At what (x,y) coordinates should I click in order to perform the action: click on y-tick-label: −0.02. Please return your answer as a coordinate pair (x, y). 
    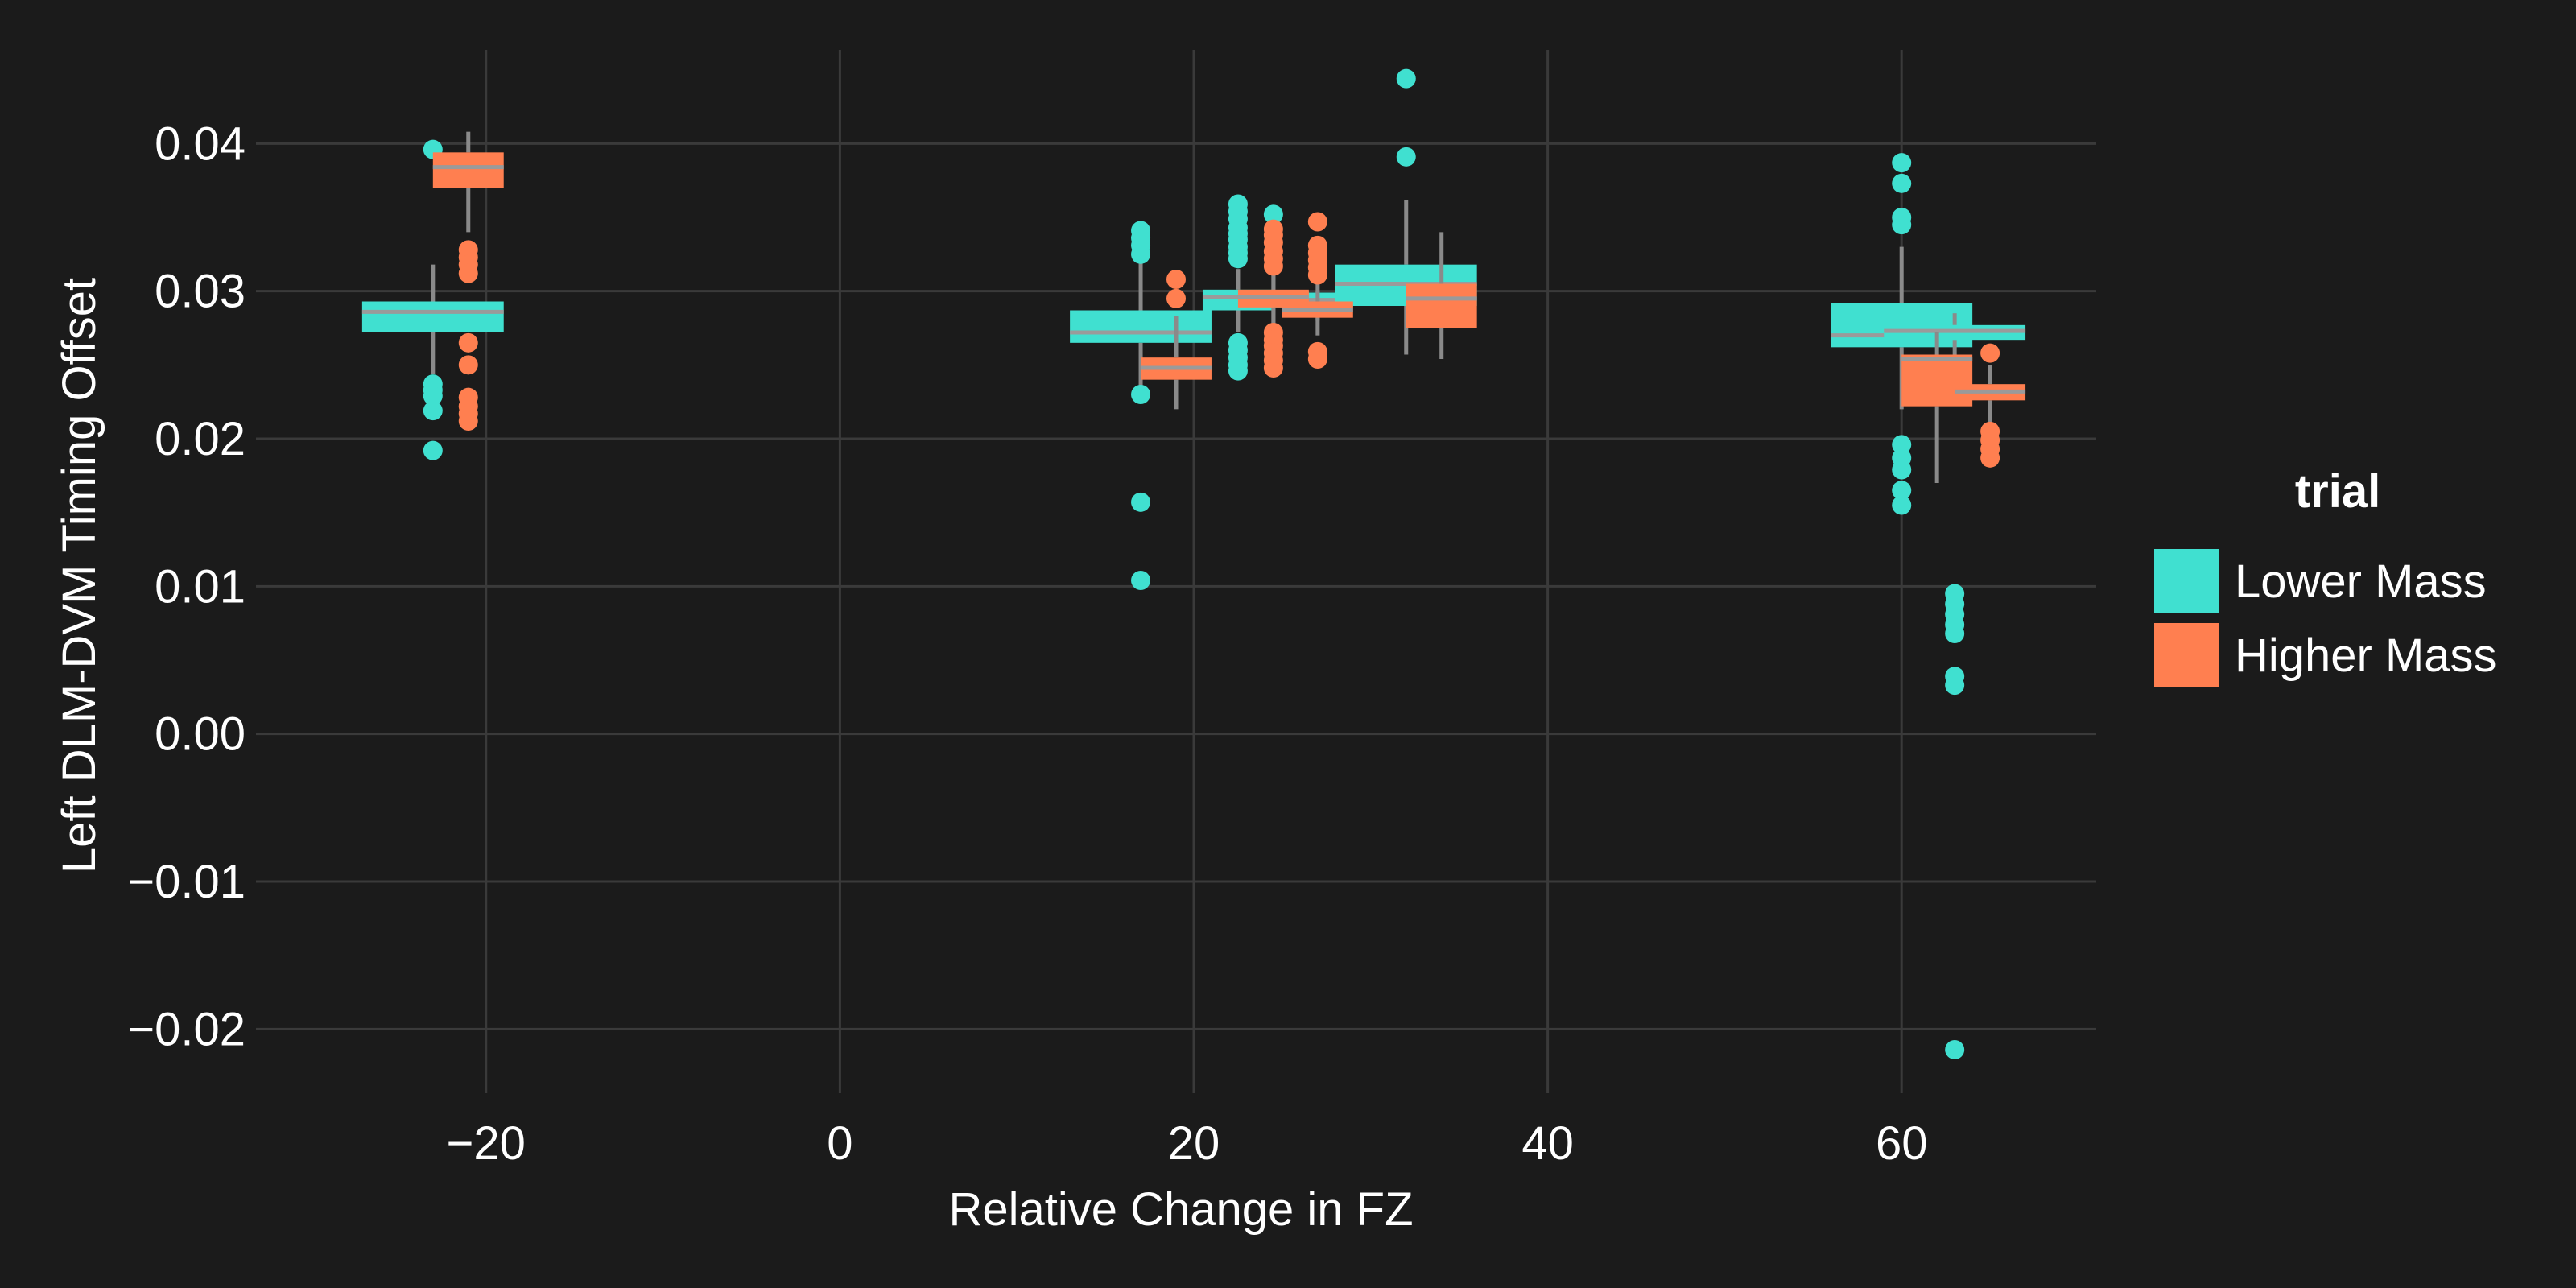
    Looking at the image, I should click on (186, 1029).